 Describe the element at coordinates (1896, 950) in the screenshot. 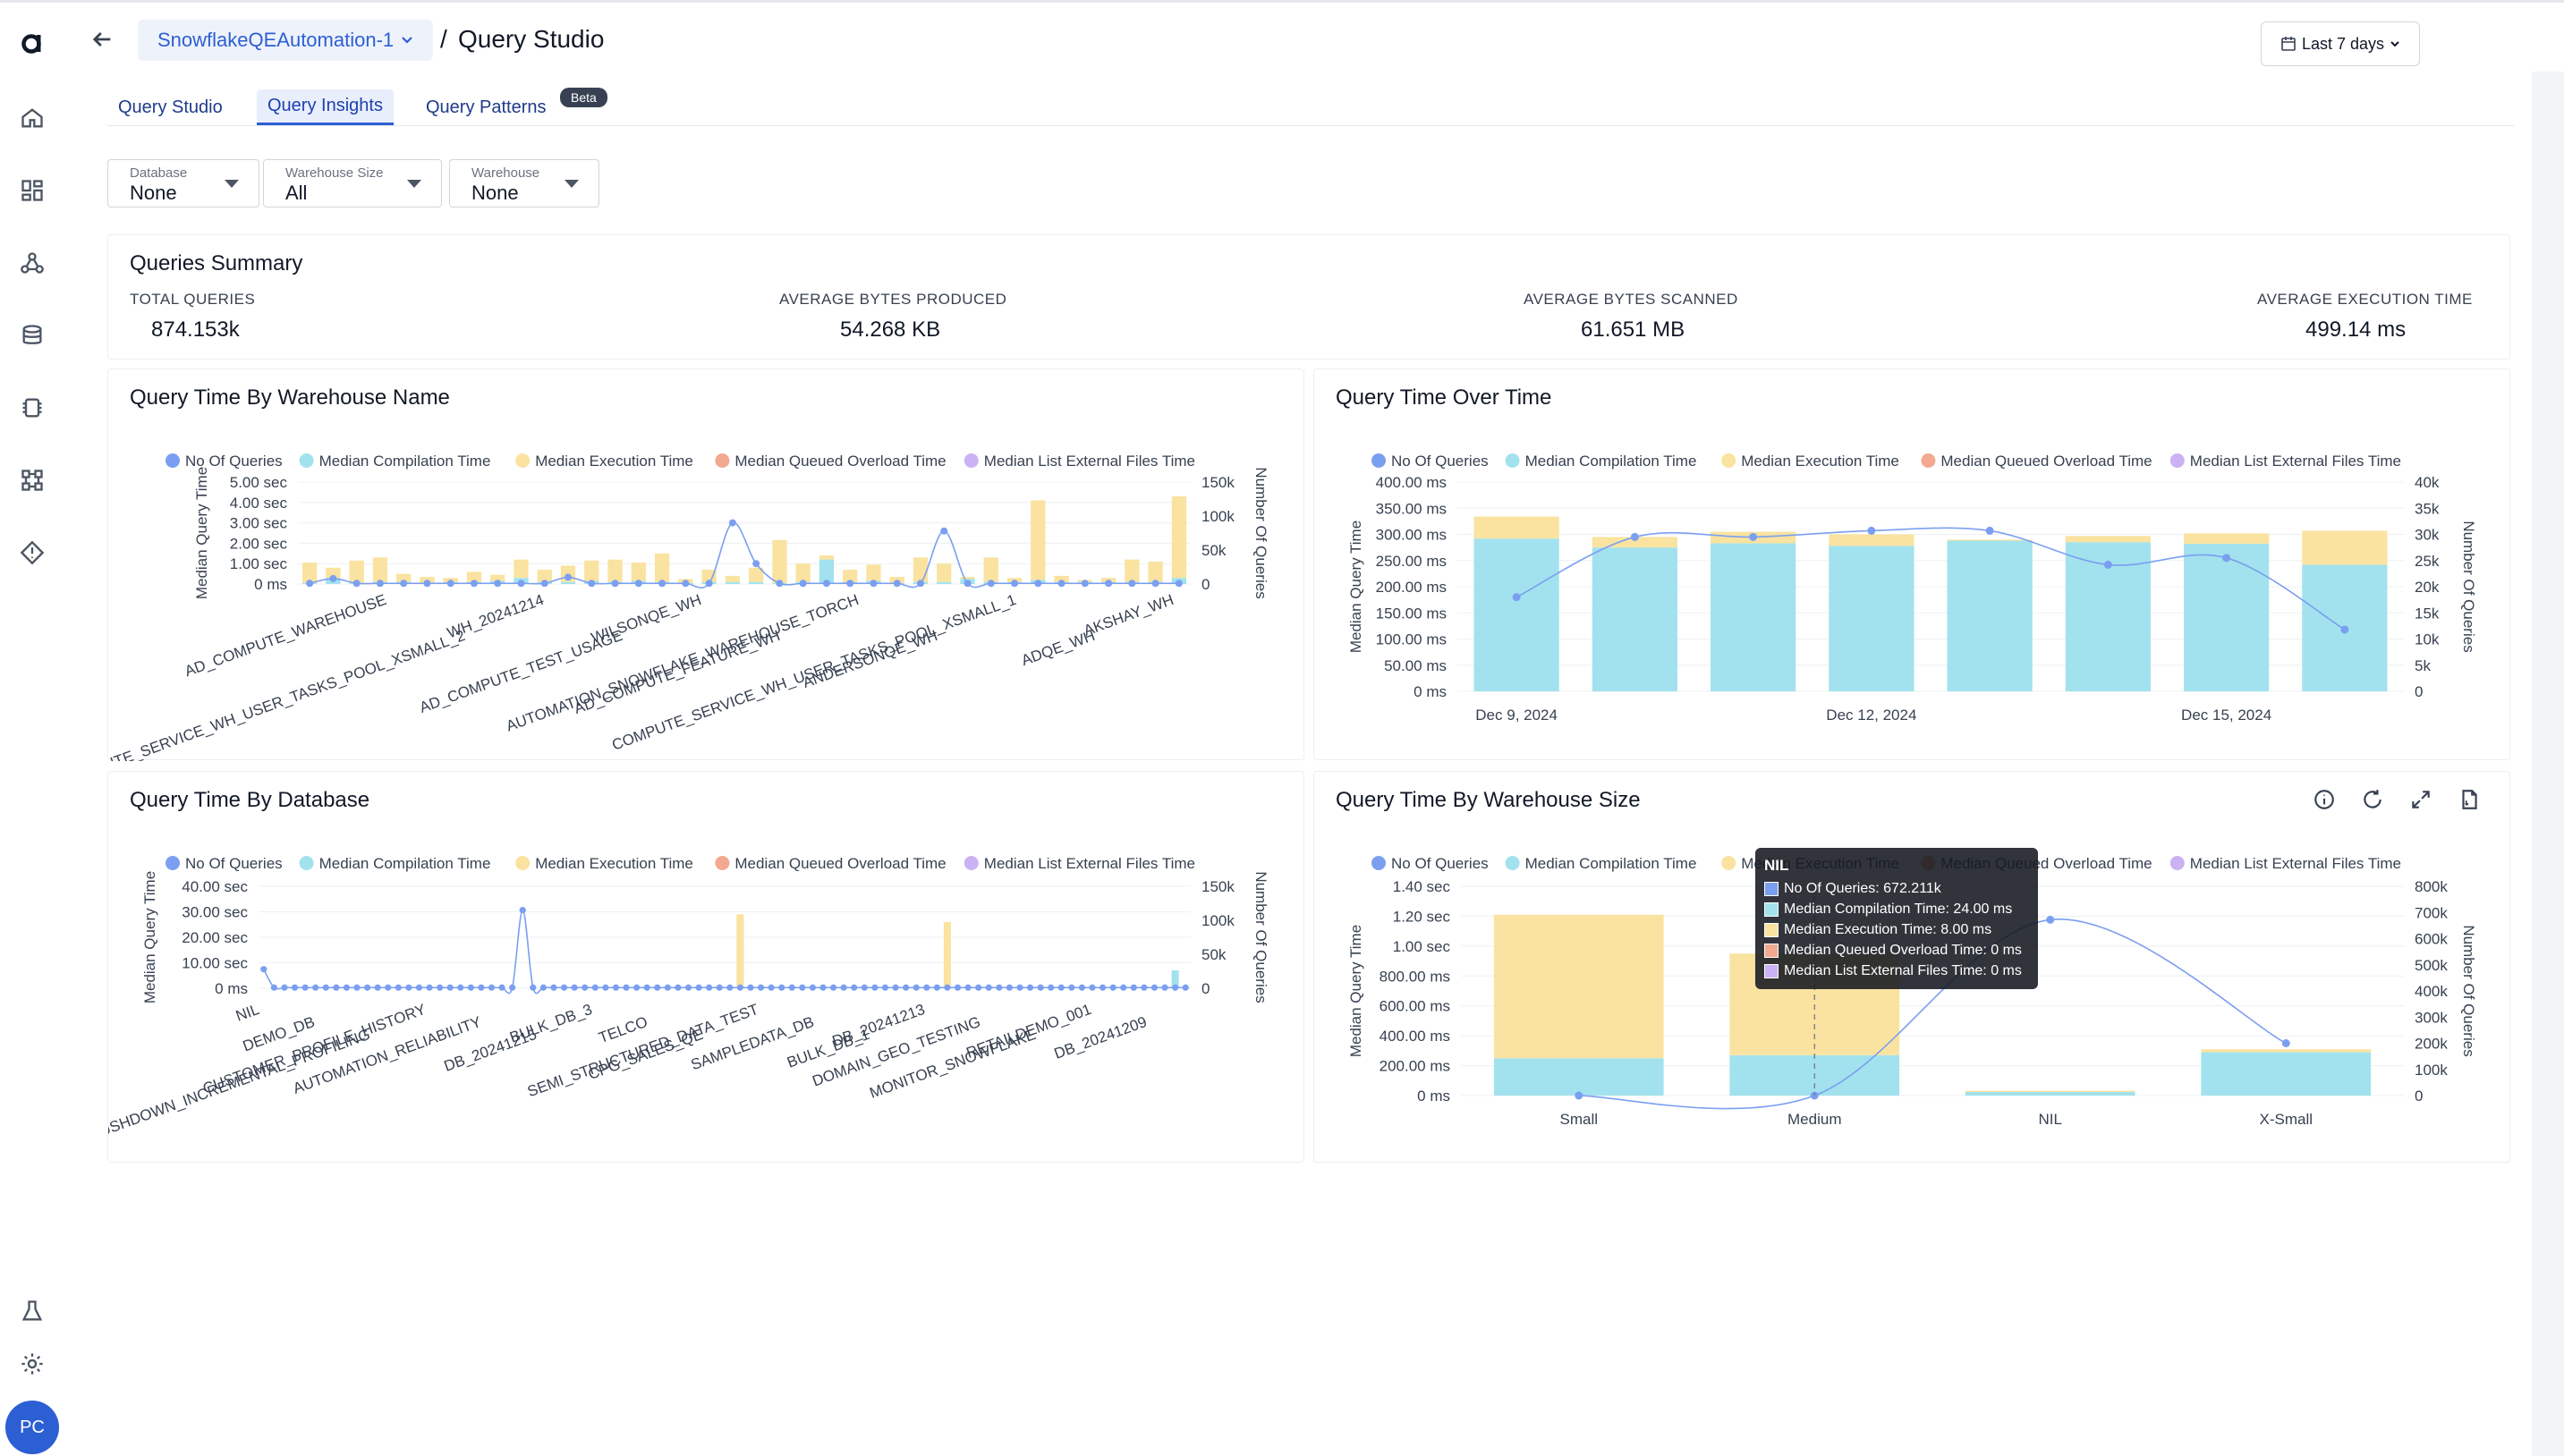

I see `tooltip-row: Median Queued Overload Time: 0 ms` at that location.